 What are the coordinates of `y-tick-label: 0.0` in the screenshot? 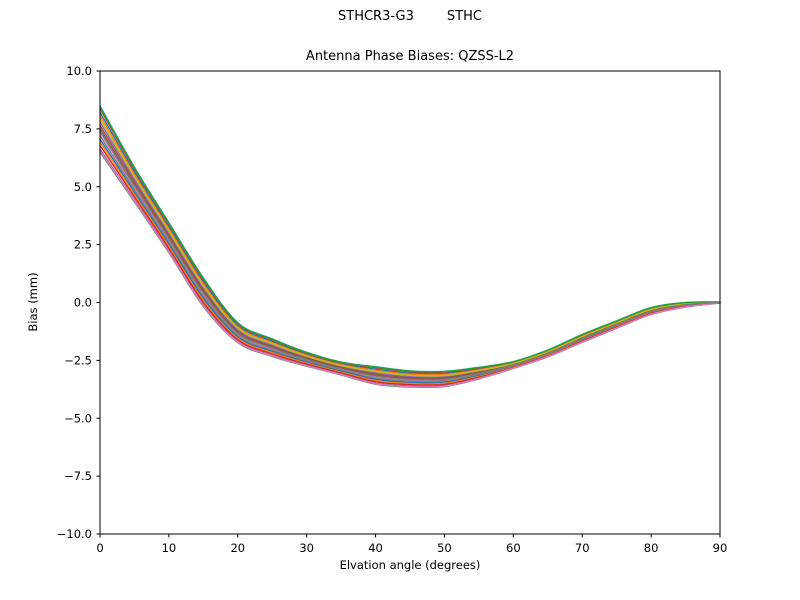 It's located at (83, 303).